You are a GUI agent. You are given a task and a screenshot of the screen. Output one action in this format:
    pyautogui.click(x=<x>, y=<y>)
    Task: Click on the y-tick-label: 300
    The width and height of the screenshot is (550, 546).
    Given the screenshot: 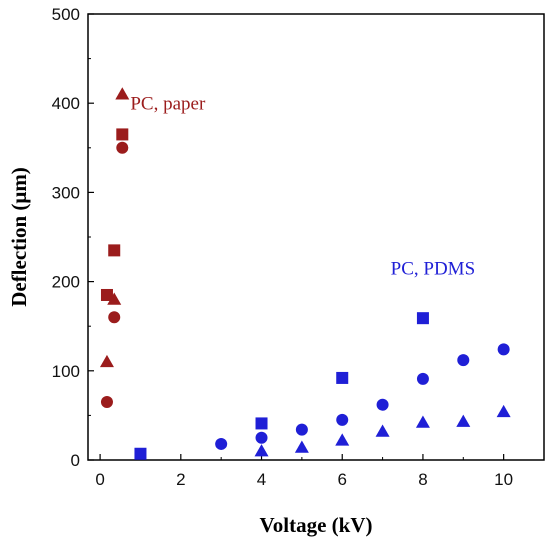 What is the action you would take?
    pyautogui.click(x=66, y=192)
    